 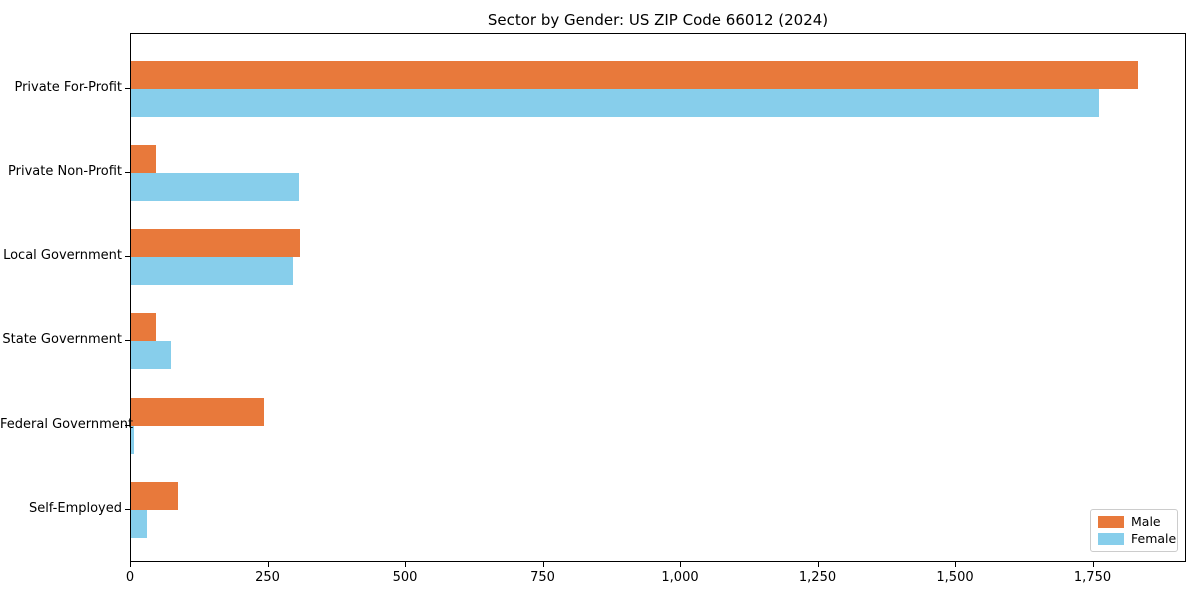 What do you see at coordinates (127, 341) in the screenshot?
I see `y-tick-state-government` at bounding box center [127, 341].